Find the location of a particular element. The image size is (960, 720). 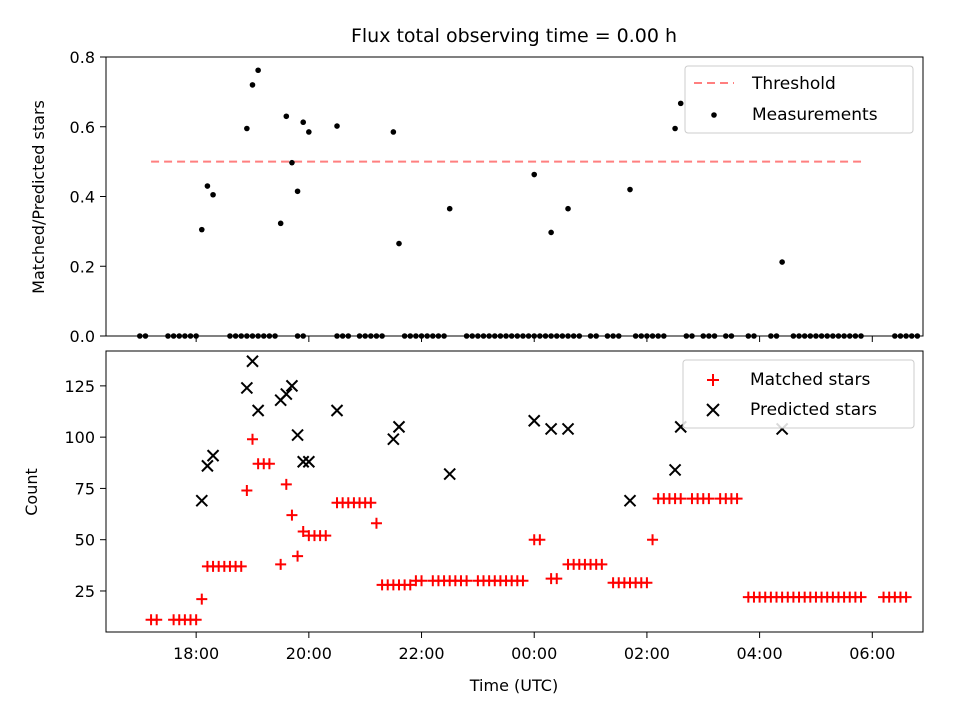

legend-measurements-label: Measurements is located at coordinates (815, 115).